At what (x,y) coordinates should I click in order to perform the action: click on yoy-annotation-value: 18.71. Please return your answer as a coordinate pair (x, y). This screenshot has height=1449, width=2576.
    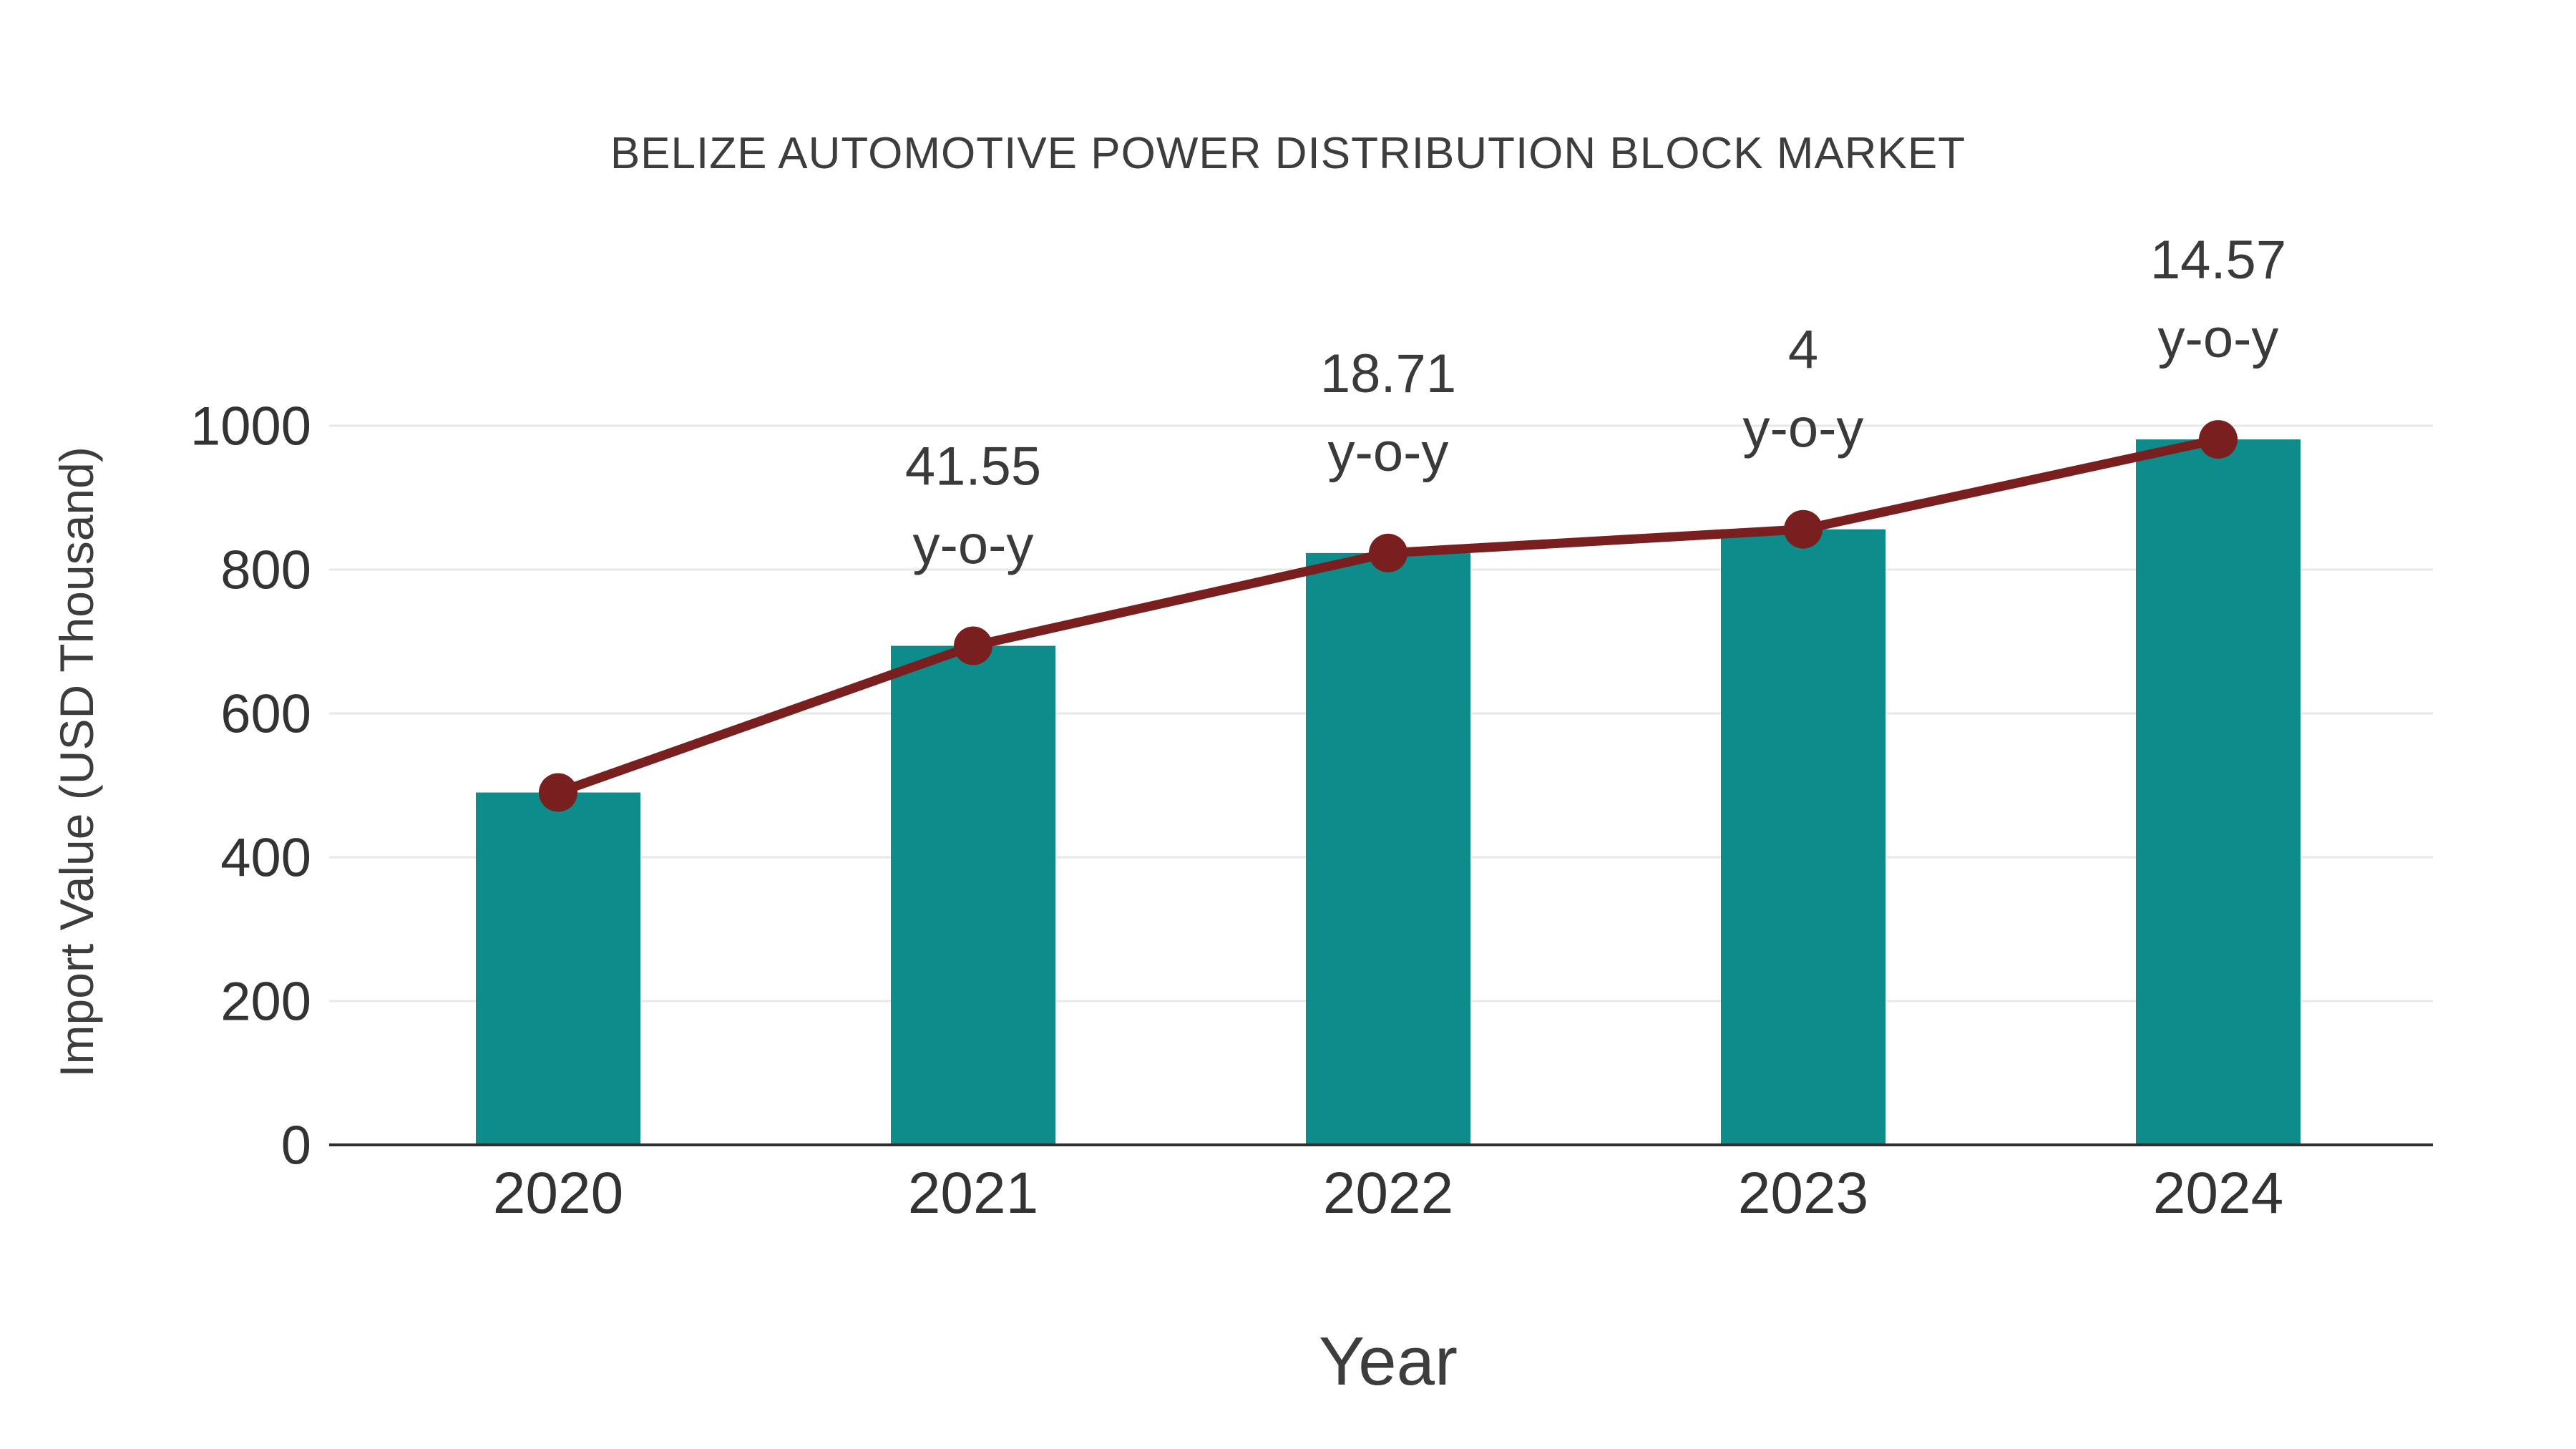
    Looking at the image, I should click on (1388, 373).